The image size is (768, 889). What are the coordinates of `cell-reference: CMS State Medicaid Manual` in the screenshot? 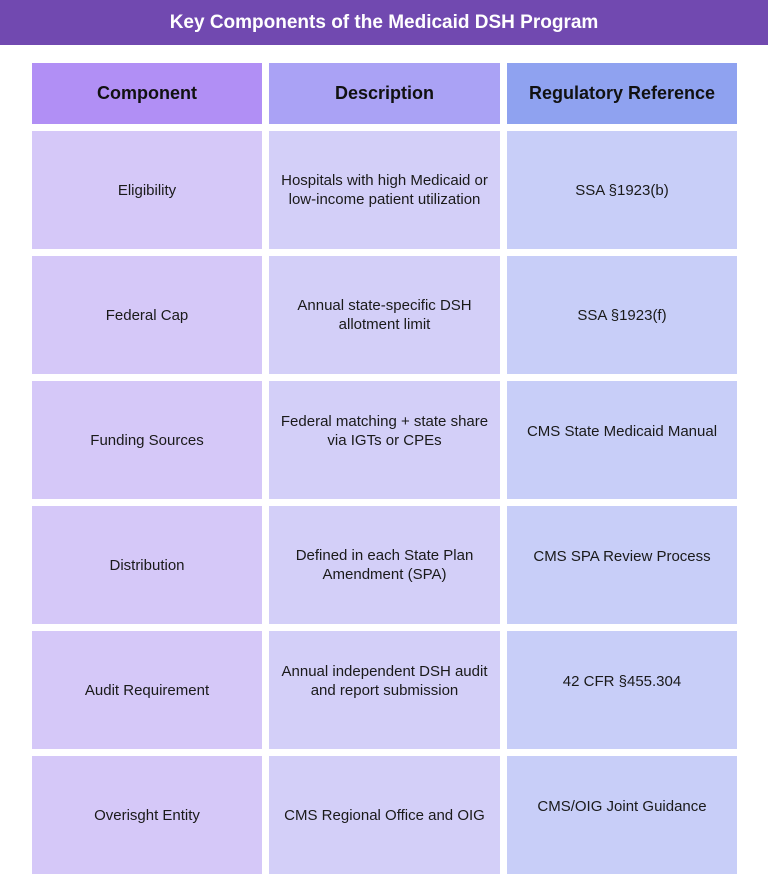 It's located at (622, 440).